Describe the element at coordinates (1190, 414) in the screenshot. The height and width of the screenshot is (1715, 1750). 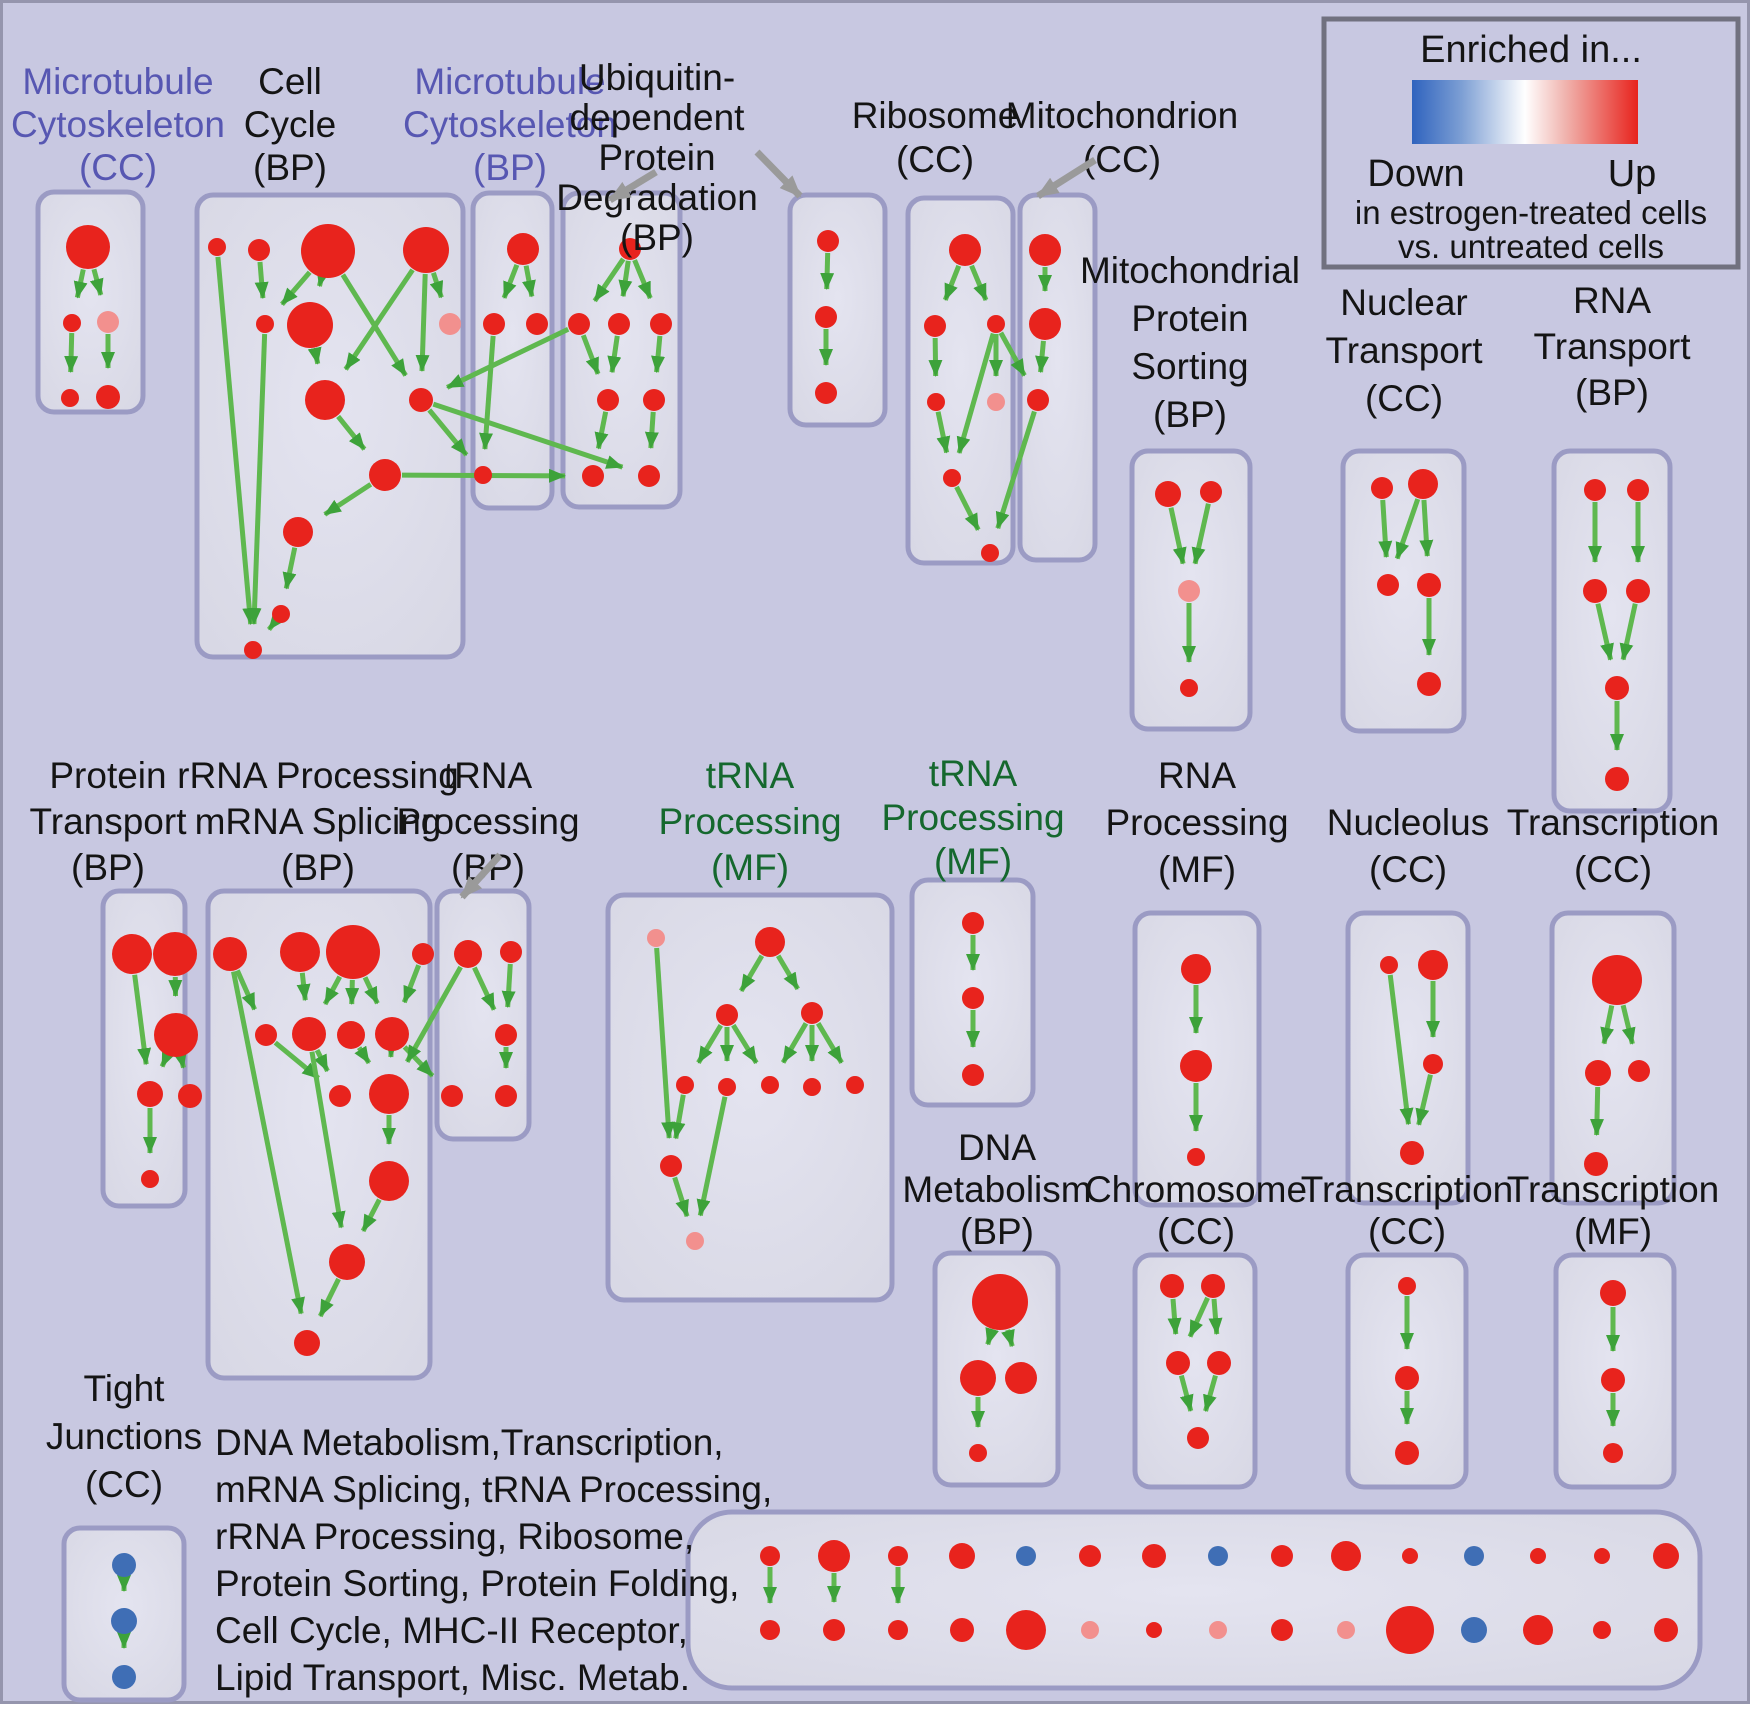
I see `label-mitochondrial-protein-sorting-bp-line-3: (BP)` at that location.